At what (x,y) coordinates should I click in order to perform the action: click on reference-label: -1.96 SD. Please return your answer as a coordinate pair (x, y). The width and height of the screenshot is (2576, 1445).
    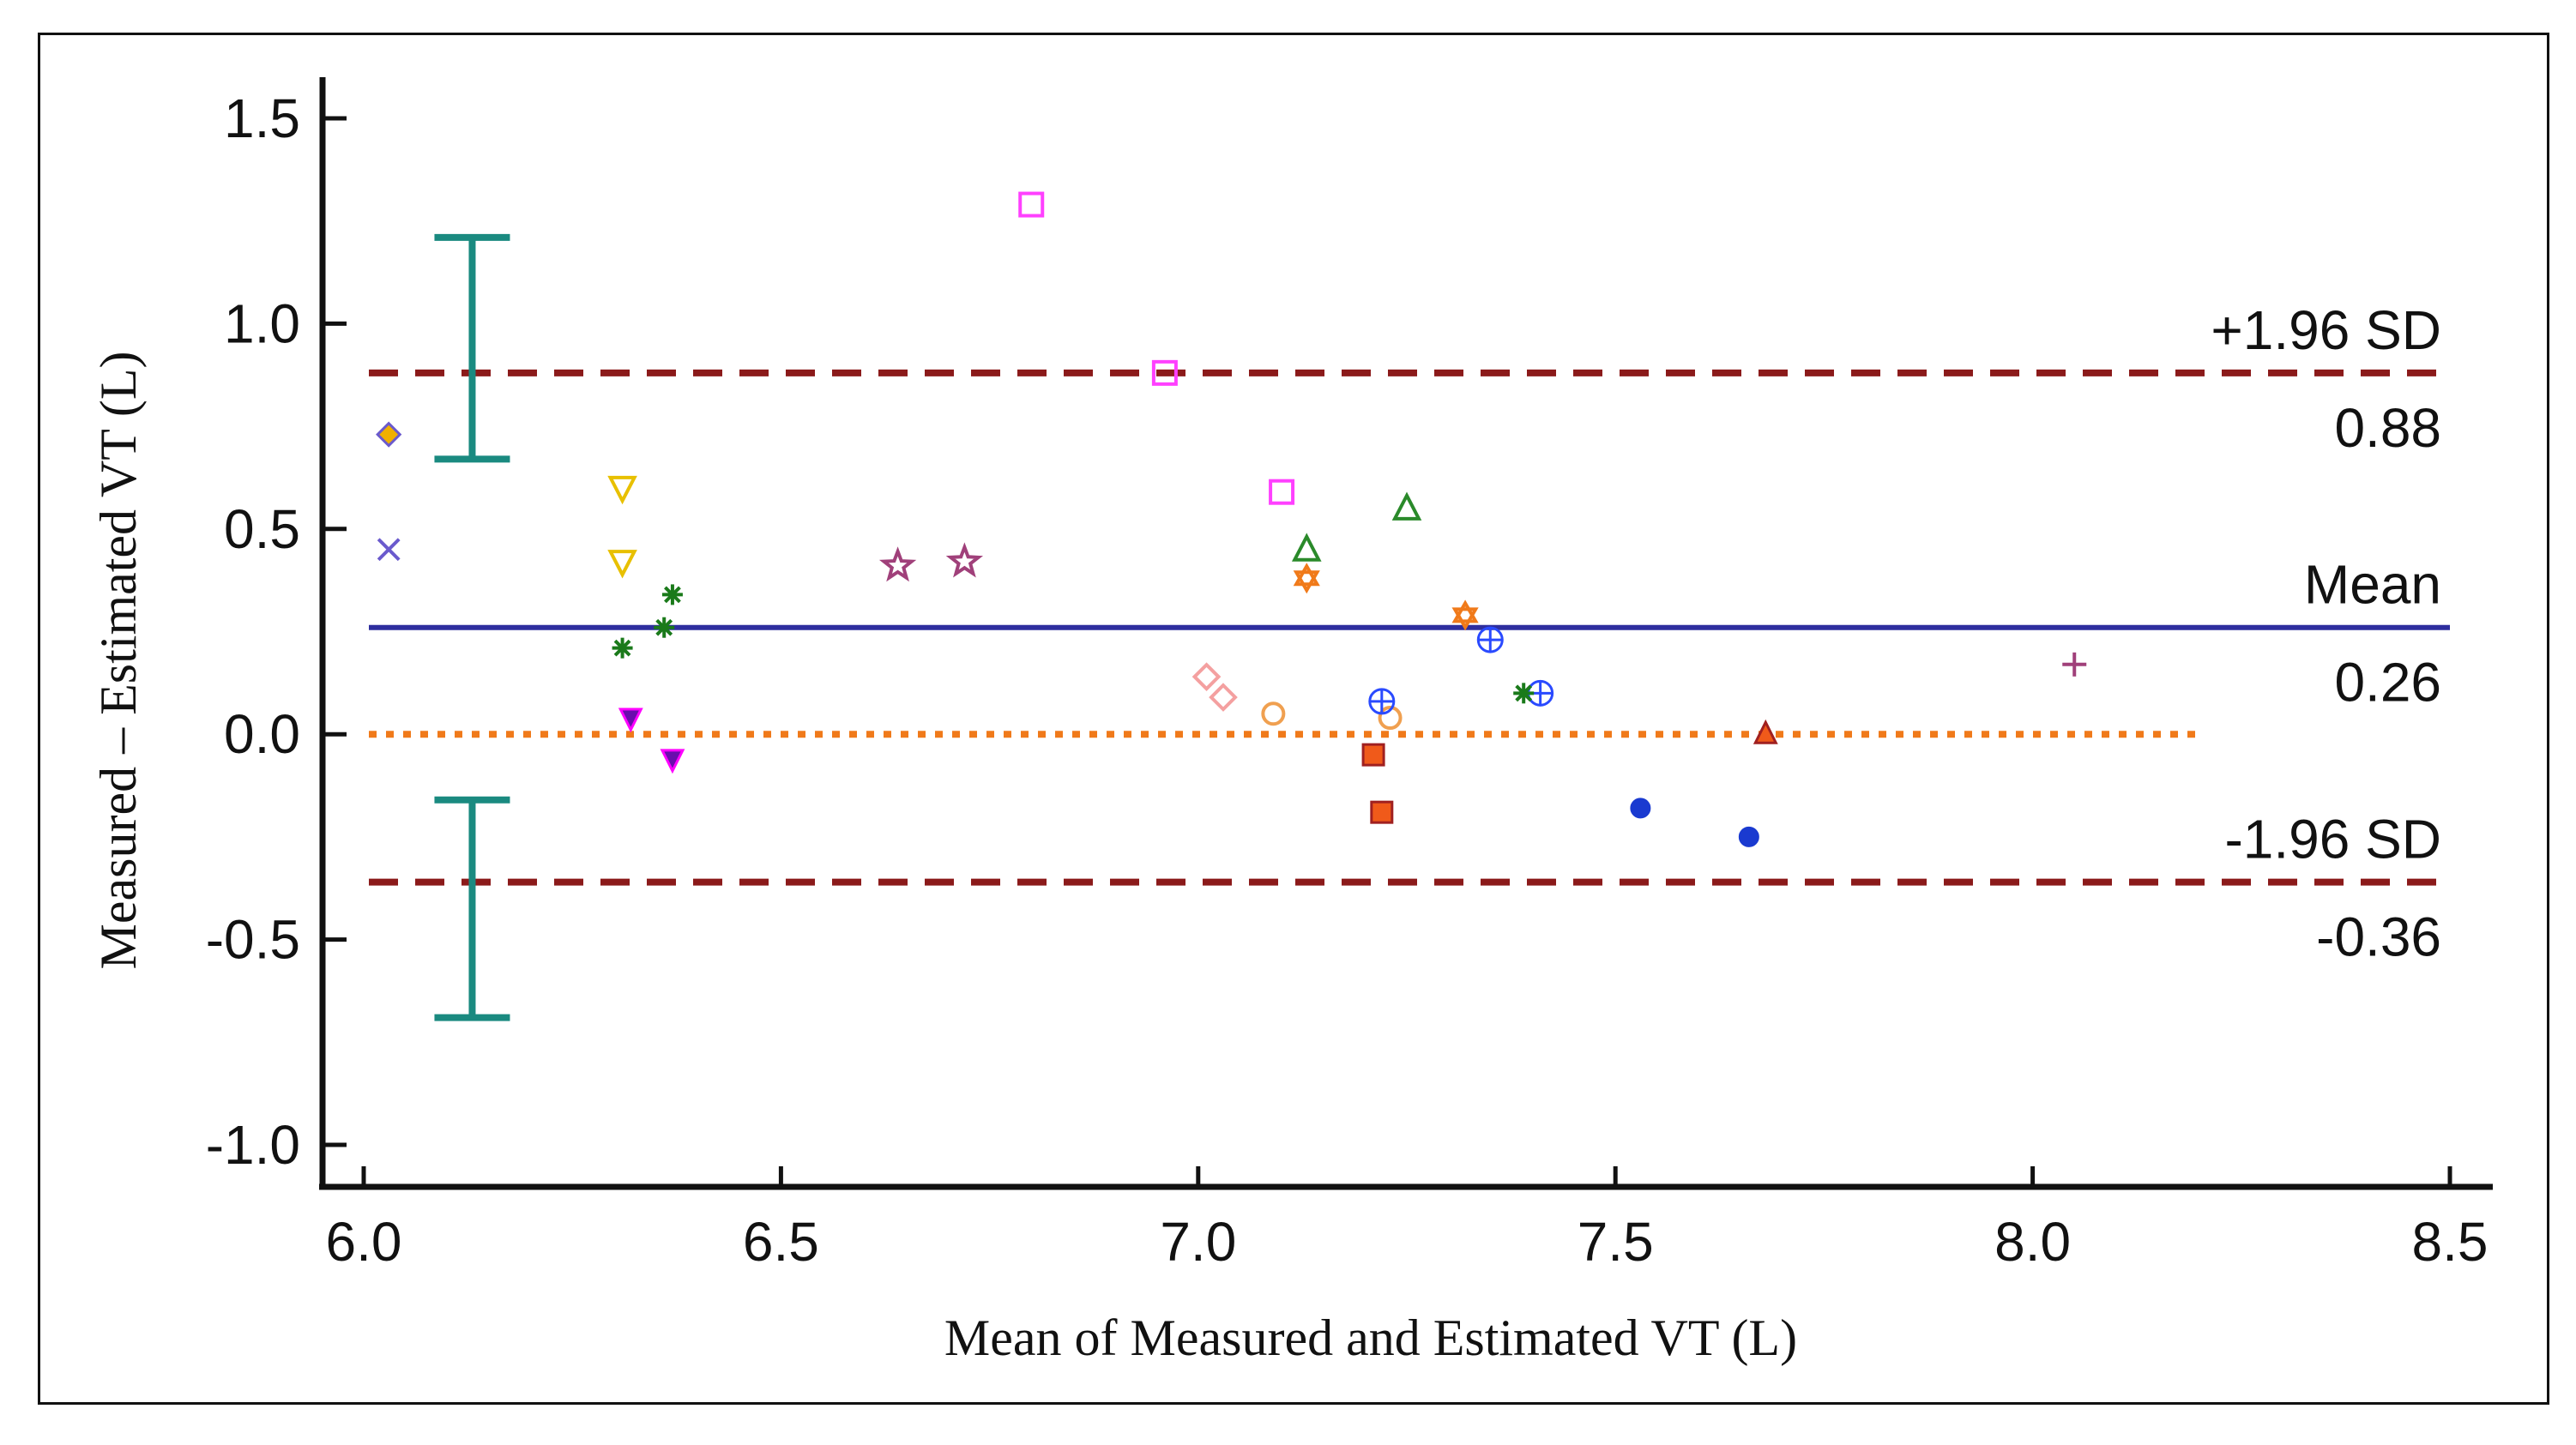
    Looking at the image, I should click on (2332, 839).